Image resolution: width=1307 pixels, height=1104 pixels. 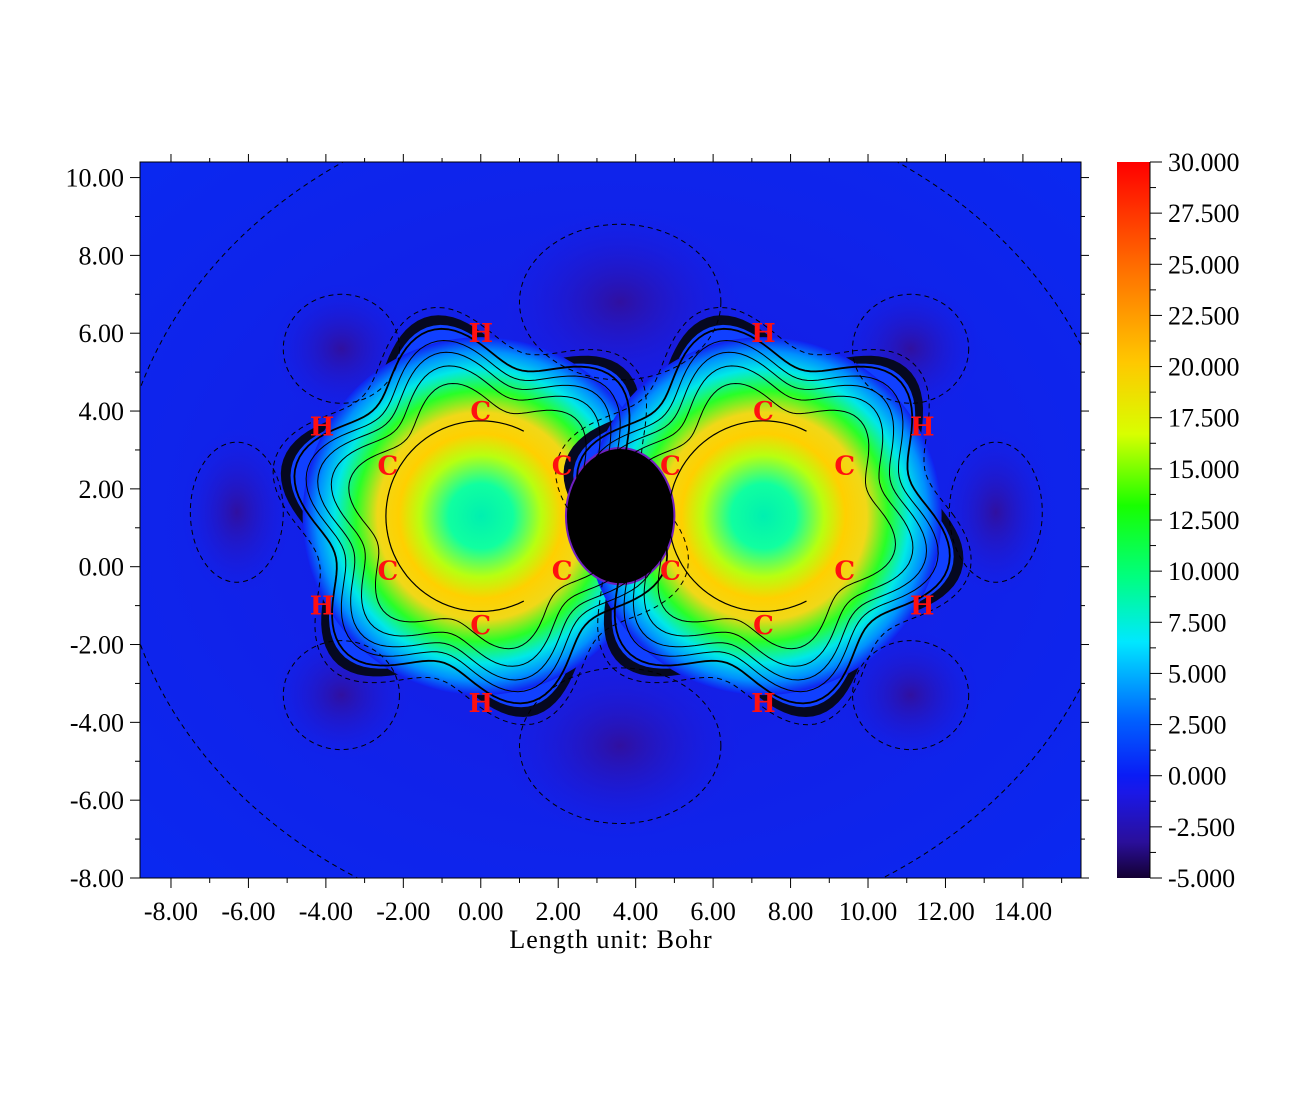 I want to click on x-tick-label: 8.00, so click(x=791, y=911).